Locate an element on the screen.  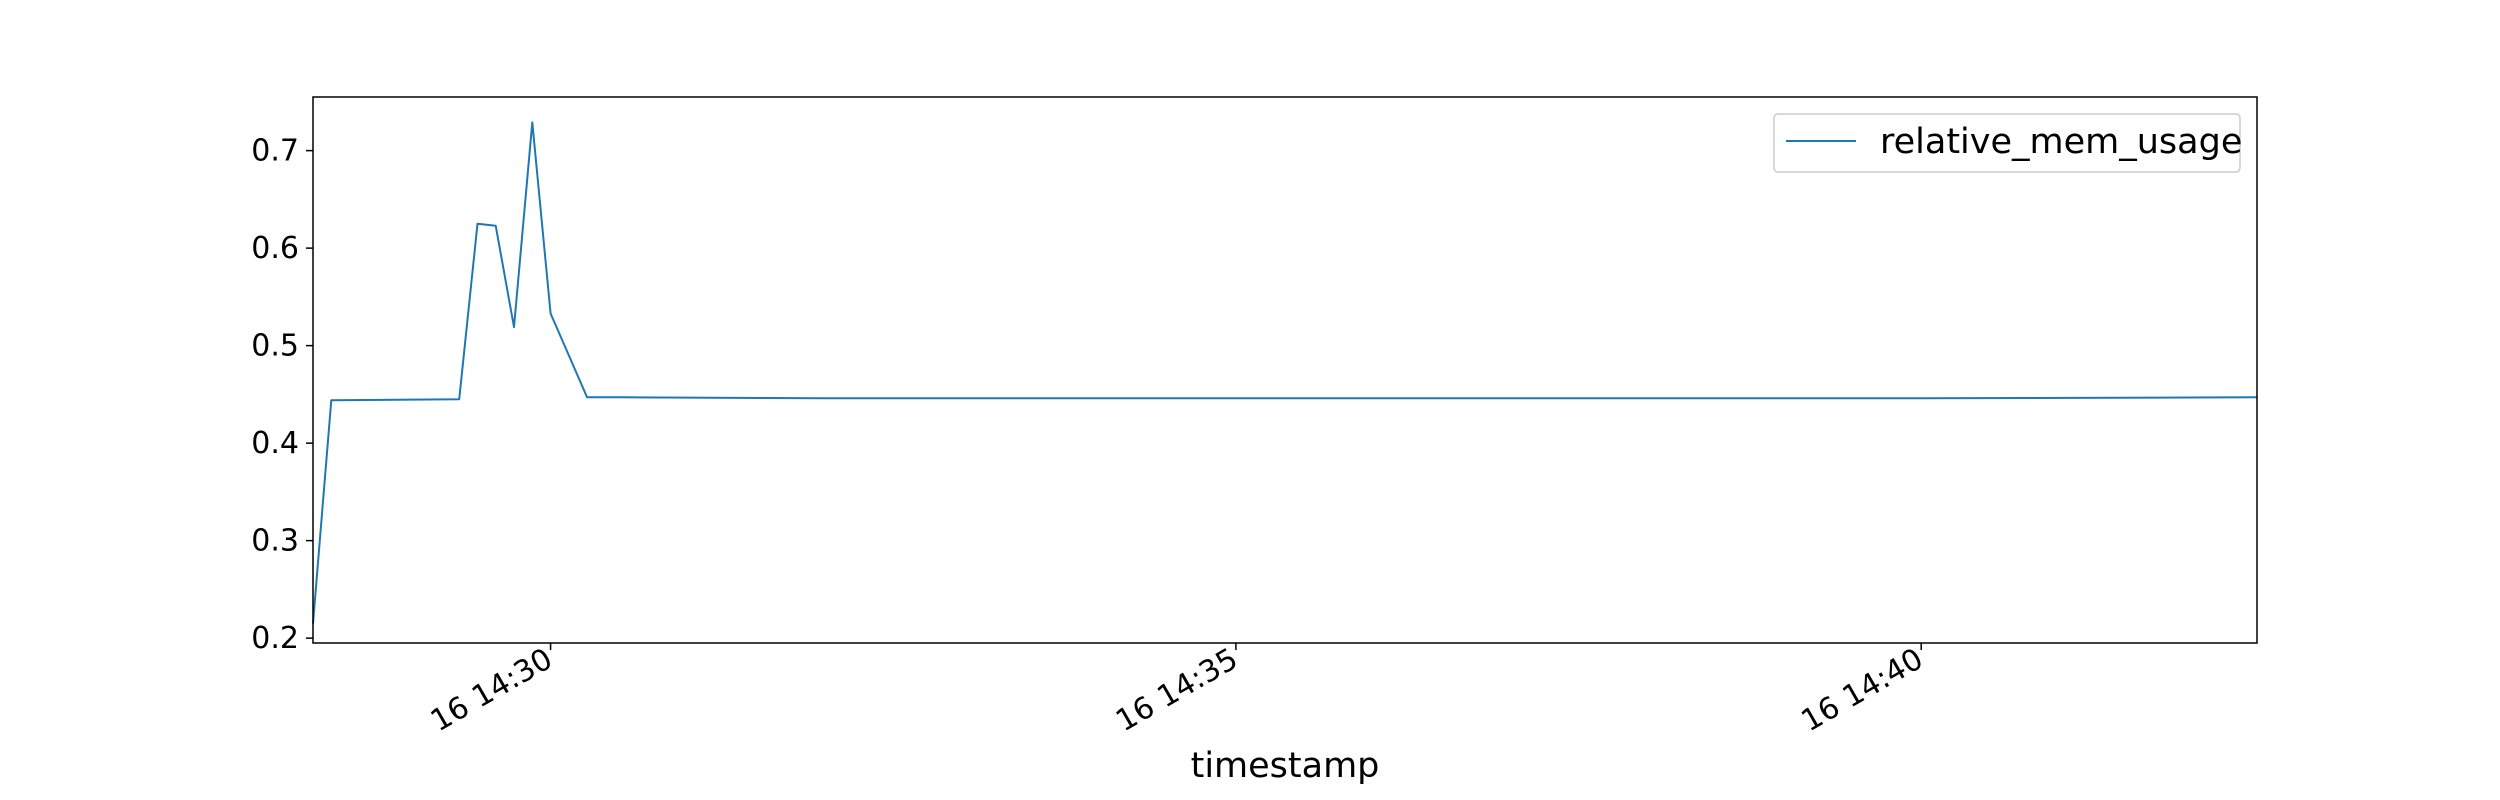
y-tick-label: 0.4 is located at coordinates (275, 443).